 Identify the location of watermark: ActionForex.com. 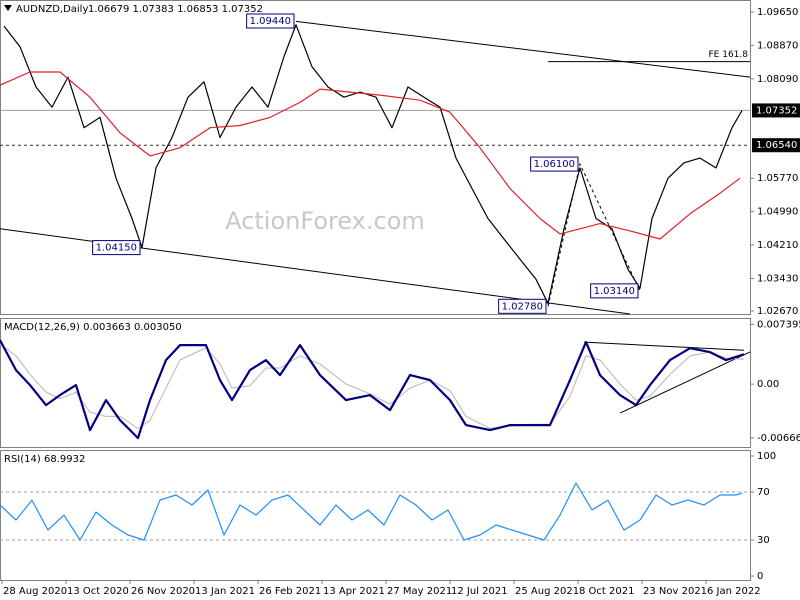
(325, 221).